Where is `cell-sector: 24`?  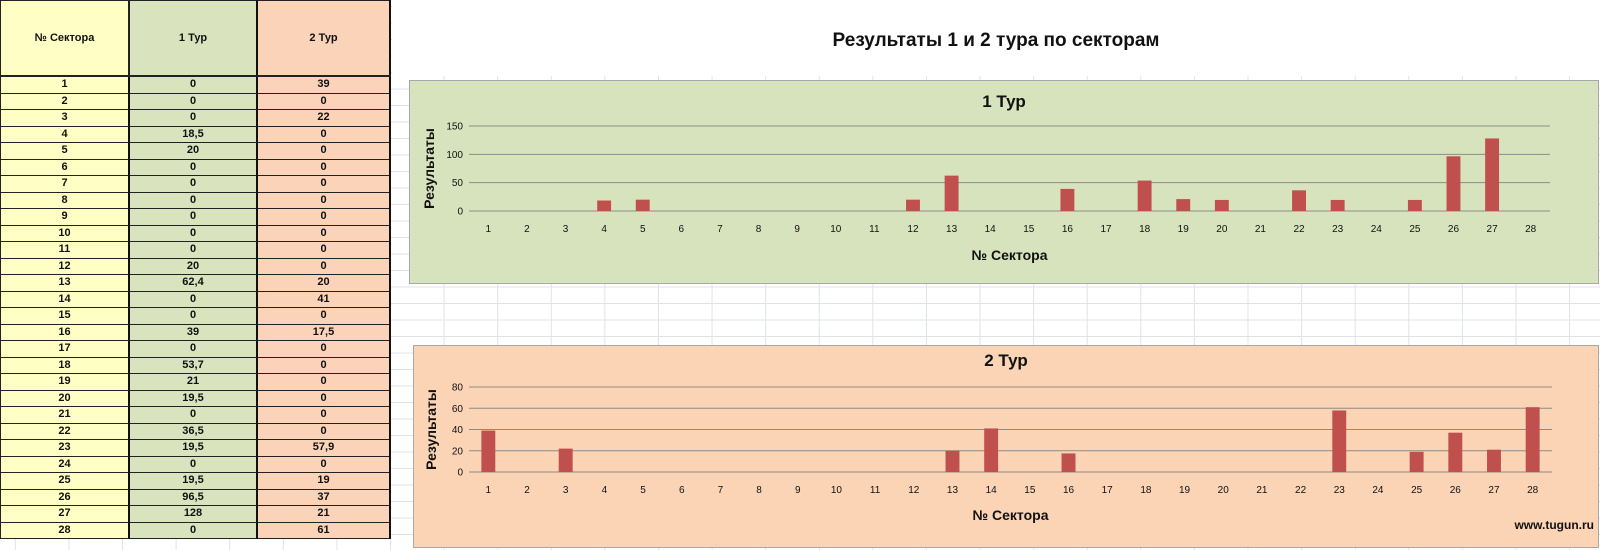 cell-sector: 24 is located at coordinates (65, 464).